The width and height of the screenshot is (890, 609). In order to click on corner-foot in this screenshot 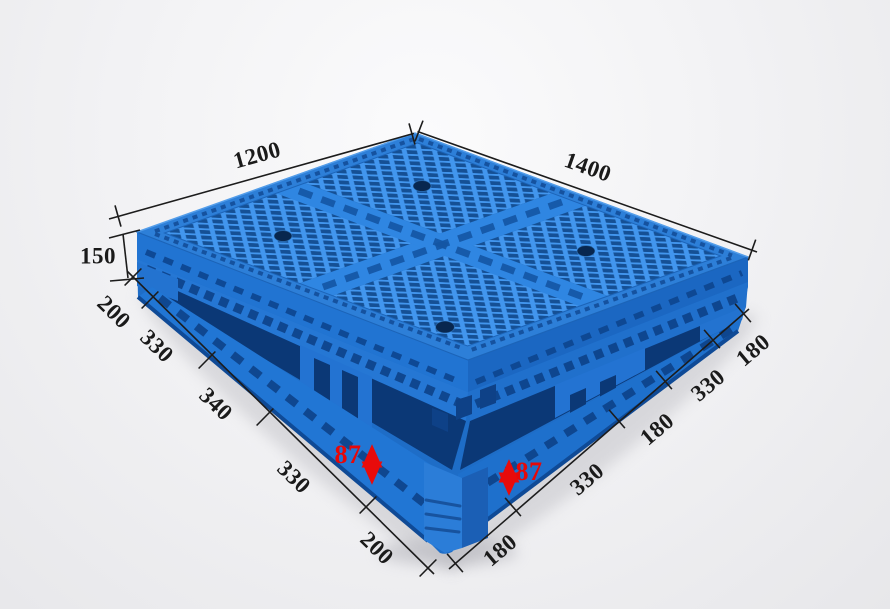, I will do `click(456, 507)`.